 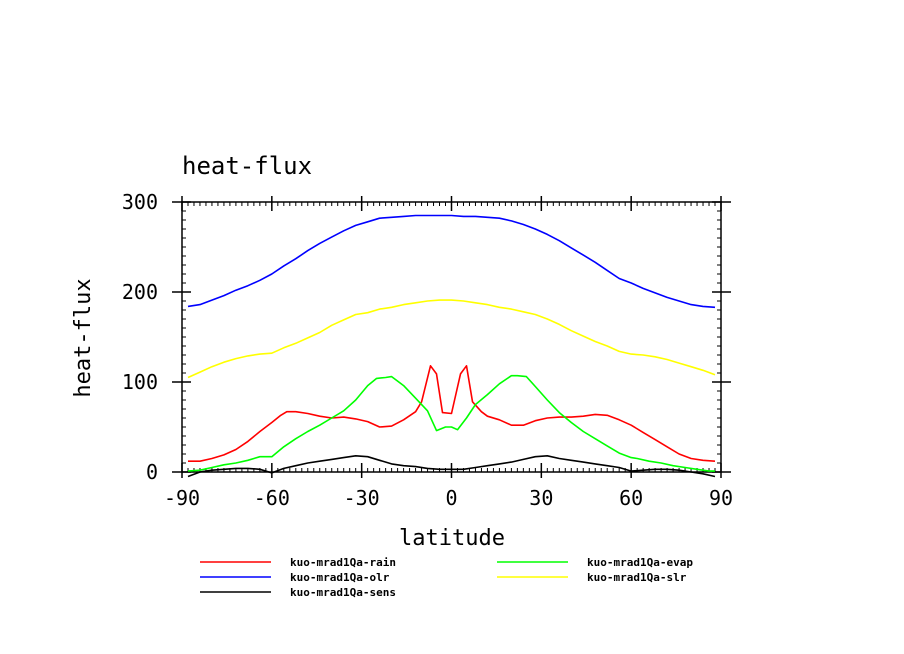 I want to click on x-tick-label: 0, so click(x=451, y=498).